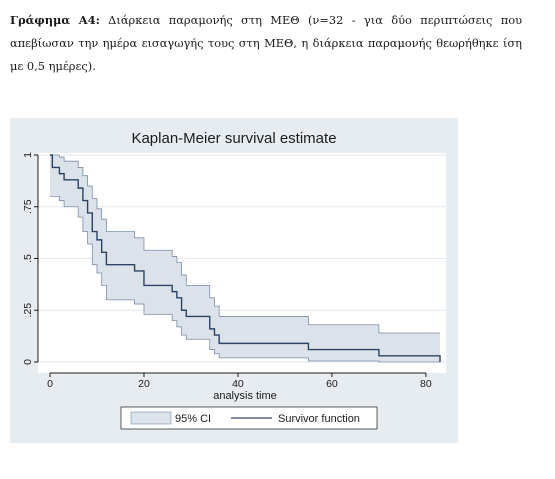 This screenshot has width=555, height=479. Describe the element at coordinates (28, 258) in the screenshot. I see `y-tick-label: .5` at that location.